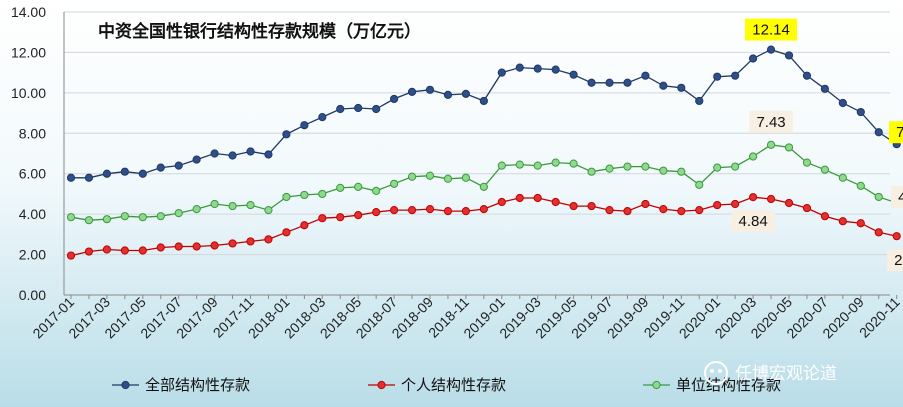 This screenshot has width=903, height=407. I want to click on y-tick-label: 10.00, so click(28, 93).